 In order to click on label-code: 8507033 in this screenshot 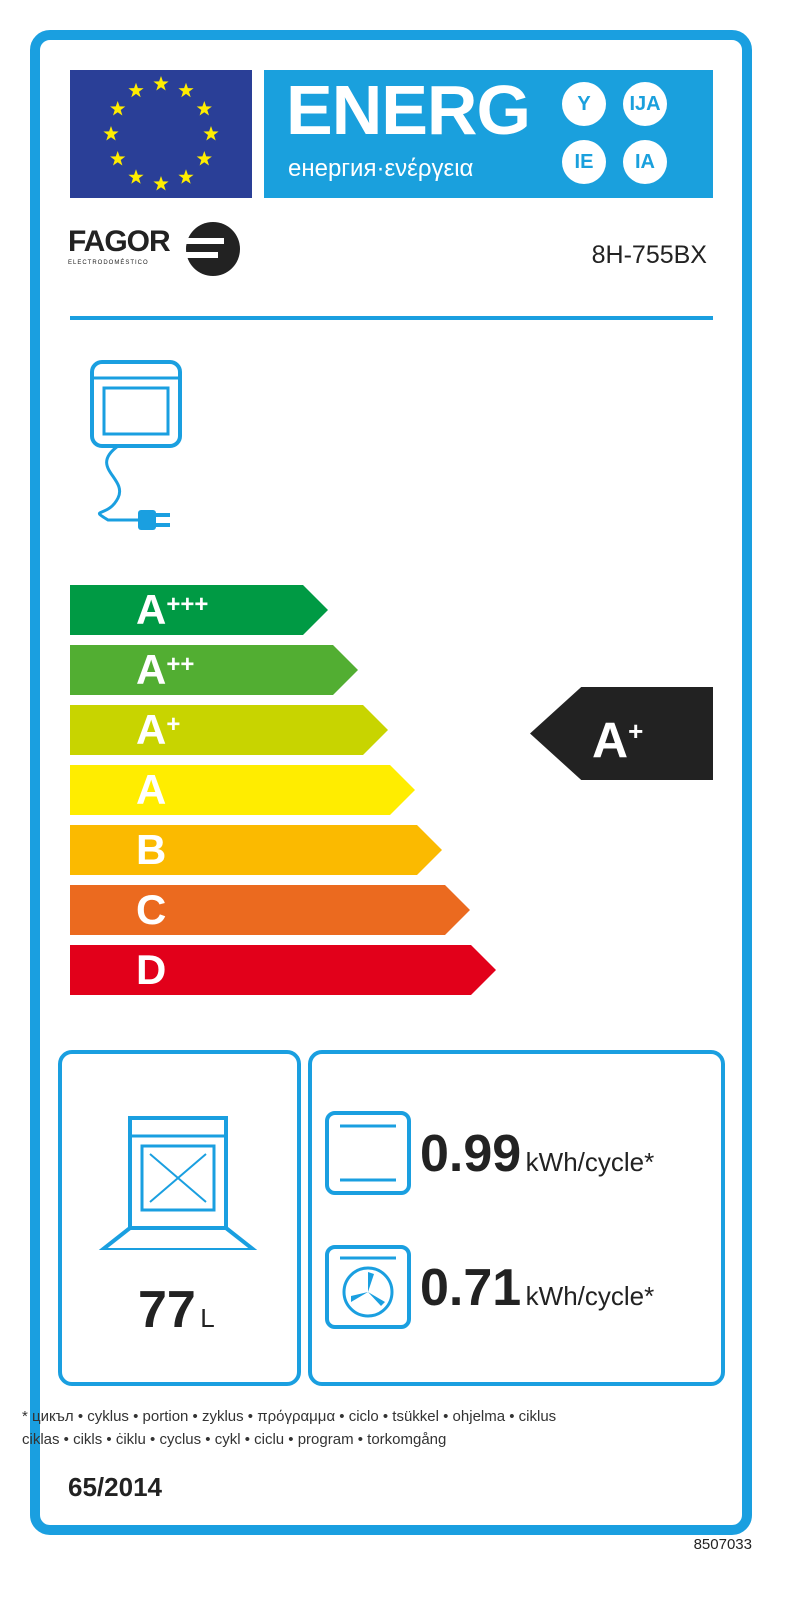, I will do `click(722, 1544)`.